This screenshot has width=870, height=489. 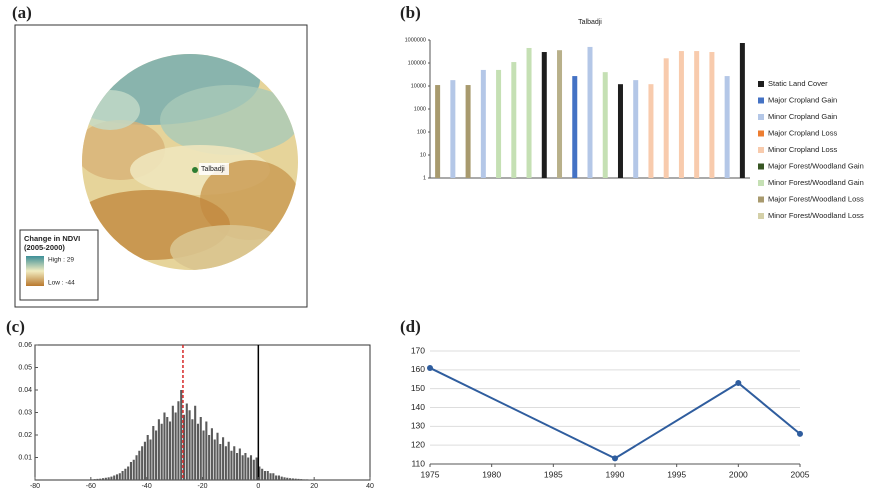 What do you see at coordinates (553, 474) in the screenshot?
I see `x-tick-label: 1985` at bounding box center [553, 474].